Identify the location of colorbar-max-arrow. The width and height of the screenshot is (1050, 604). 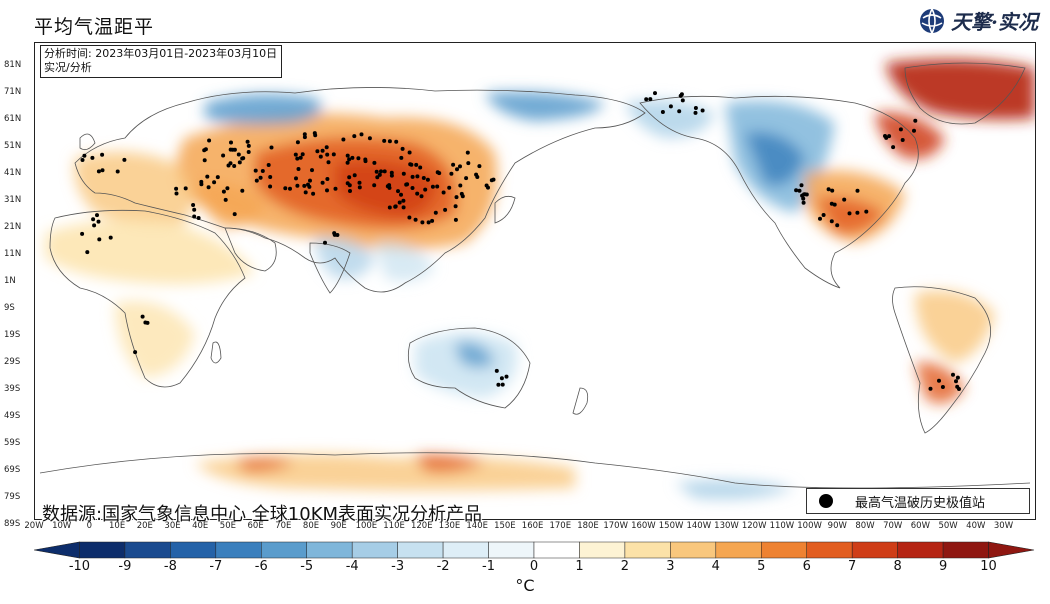
(1011, 550).